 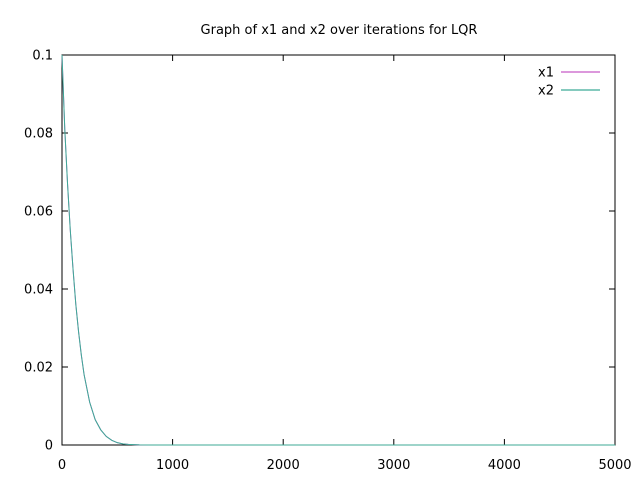 What do you see at coordinates (62, 465) in the screenshot?
I see `x-tick-label: 0` at bounding box center [62, 465].